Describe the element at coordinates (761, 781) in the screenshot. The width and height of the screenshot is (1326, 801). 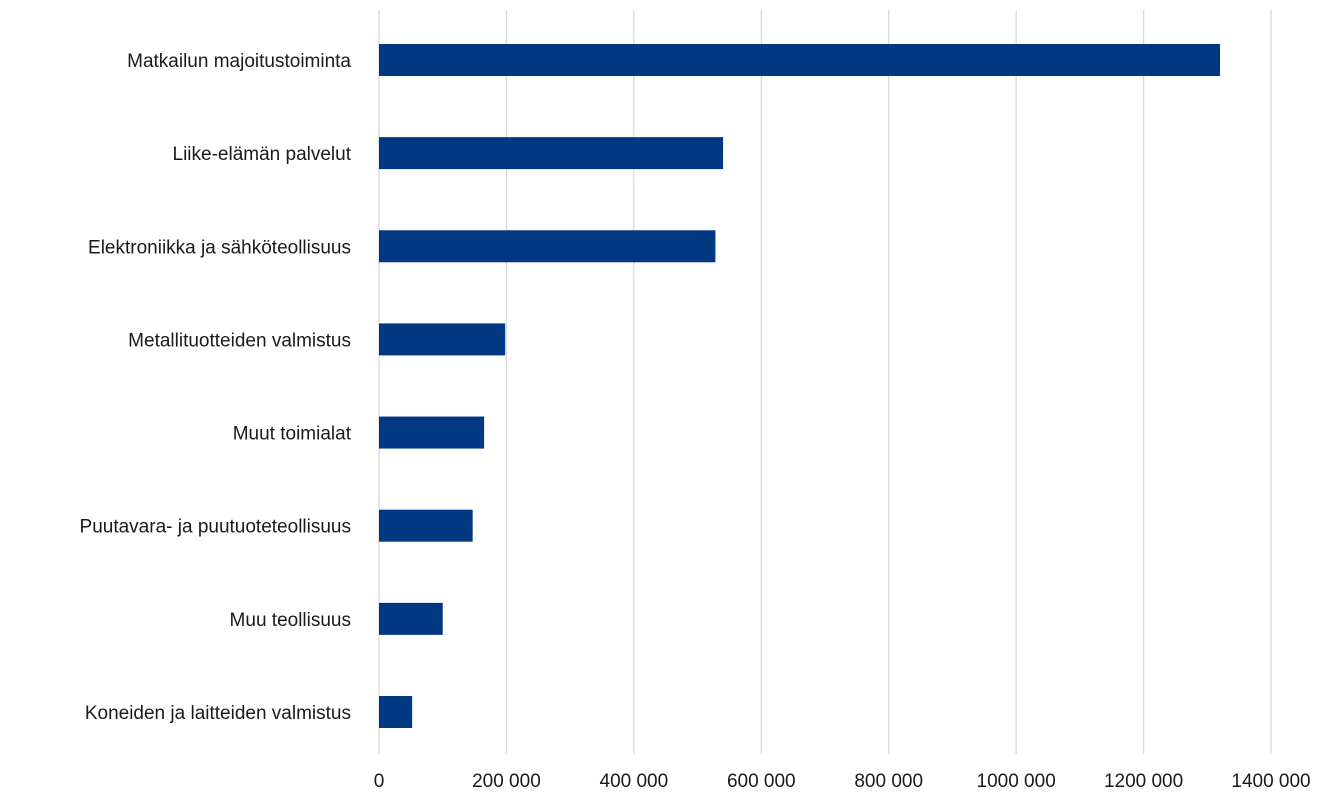
I see `x-tick-label: 600 000` at that location.